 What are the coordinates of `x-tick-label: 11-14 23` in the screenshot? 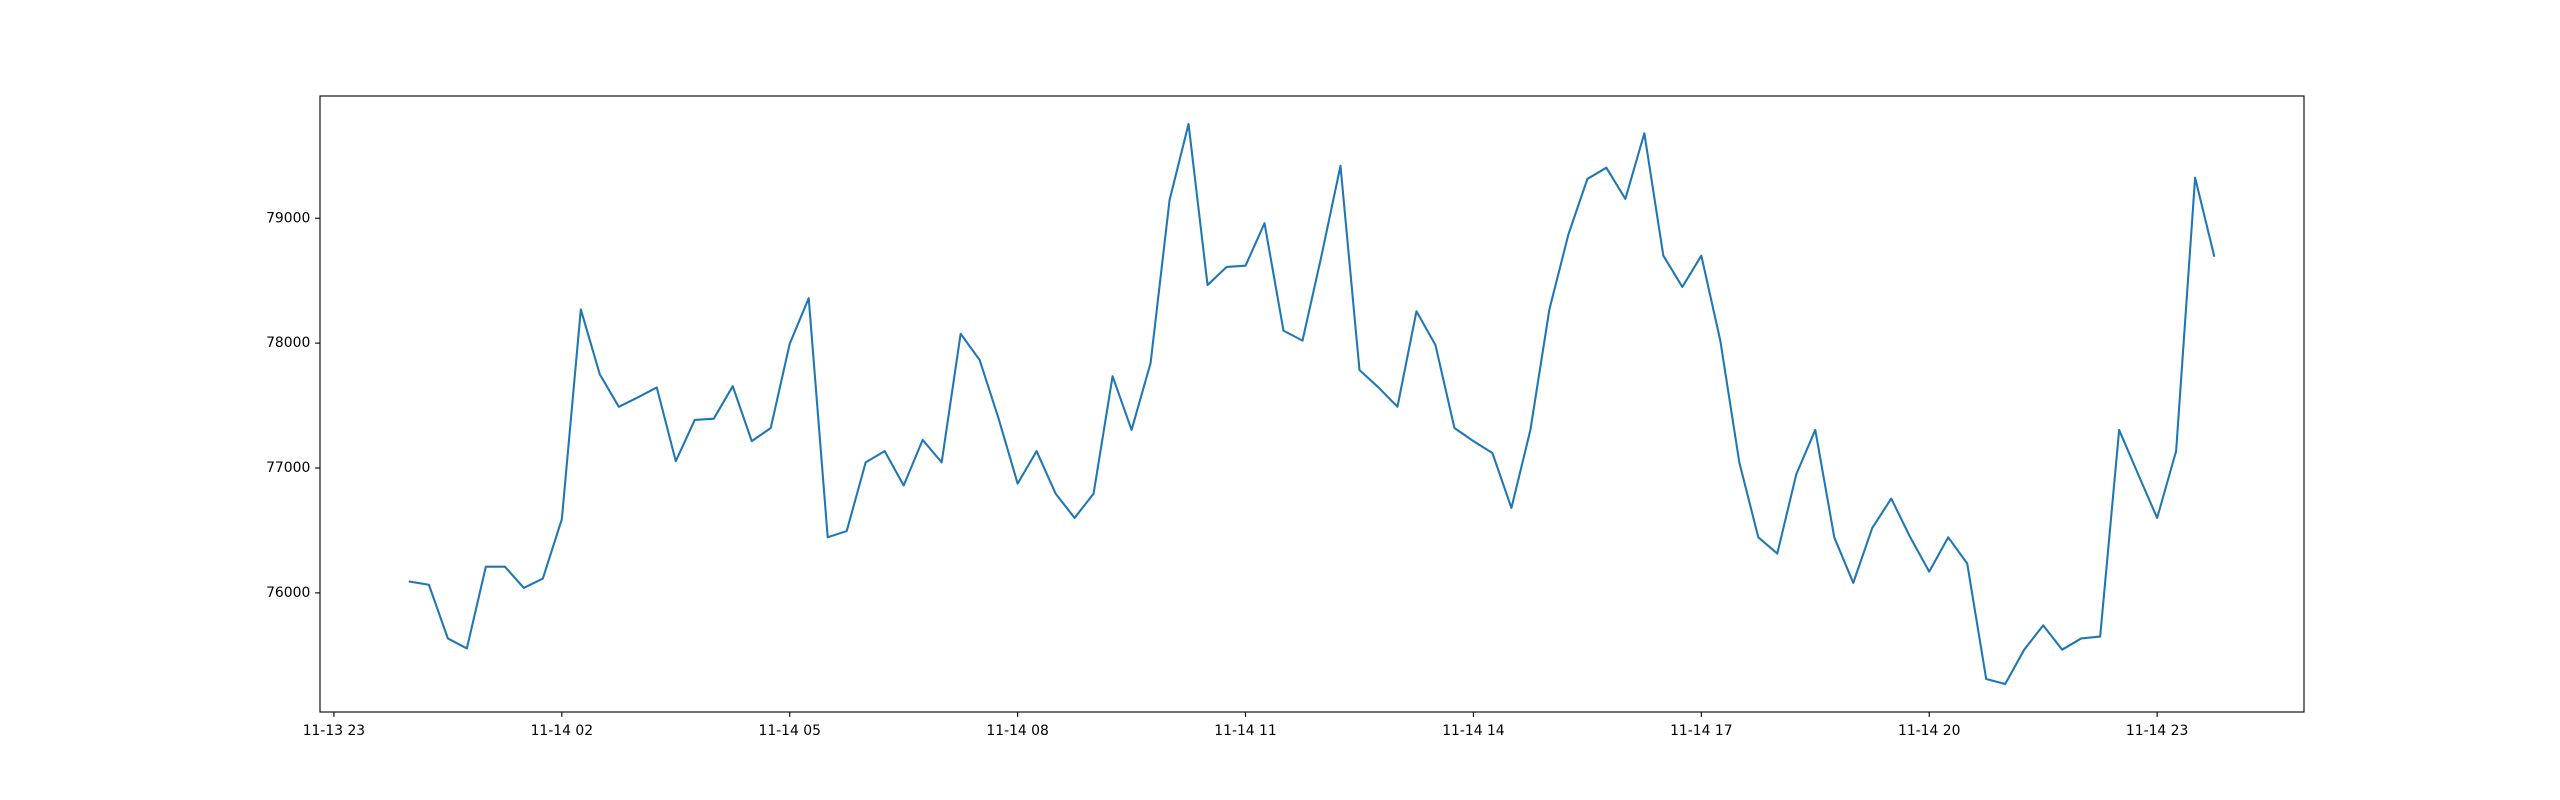 It's located at (2157, 731).